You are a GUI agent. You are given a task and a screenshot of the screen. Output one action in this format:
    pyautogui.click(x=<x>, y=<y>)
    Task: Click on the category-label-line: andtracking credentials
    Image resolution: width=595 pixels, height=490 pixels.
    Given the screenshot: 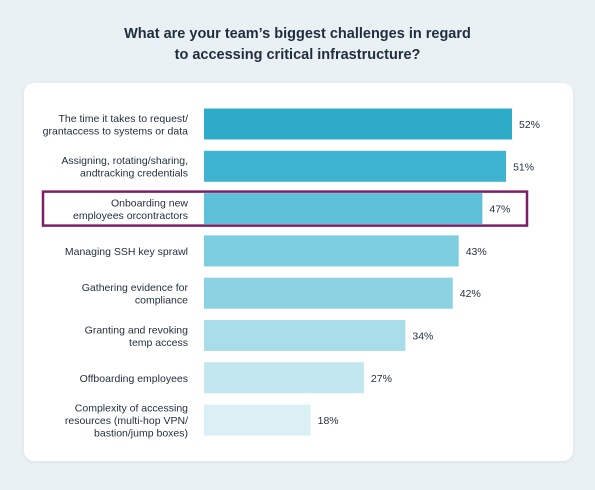 What is the action you would take?
    pyautogui.click(x=134, y=174)
    